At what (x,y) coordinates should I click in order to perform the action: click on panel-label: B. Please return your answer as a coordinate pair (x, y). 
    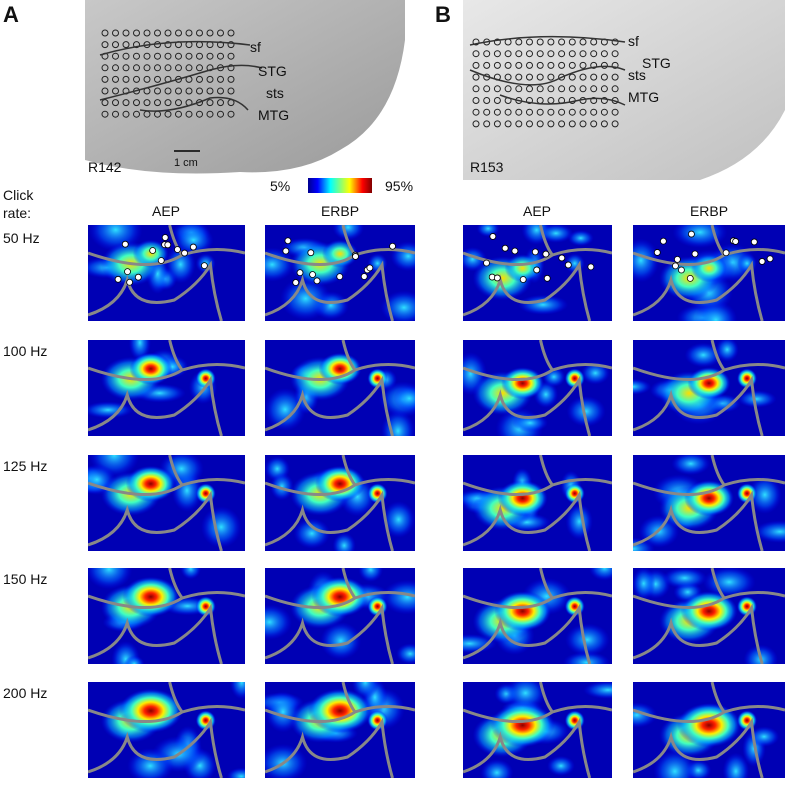
    Looking at the image, I should click on (443, 14).